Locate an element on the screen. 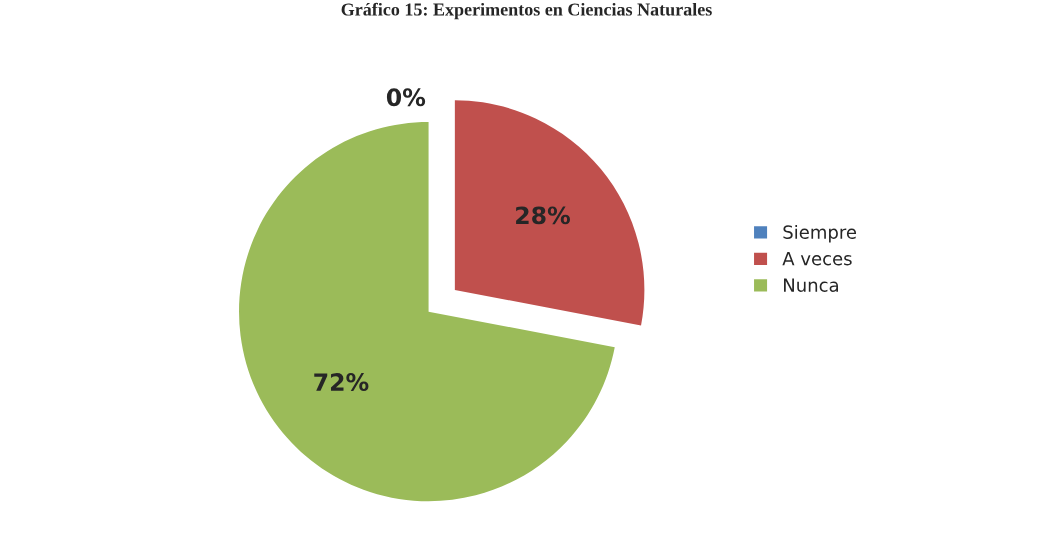 This screenshot has width=1053, height=542. chart-title: Gráfico 15: Experimentos en Ciencias Naturales is located at coordinates (526, 11).